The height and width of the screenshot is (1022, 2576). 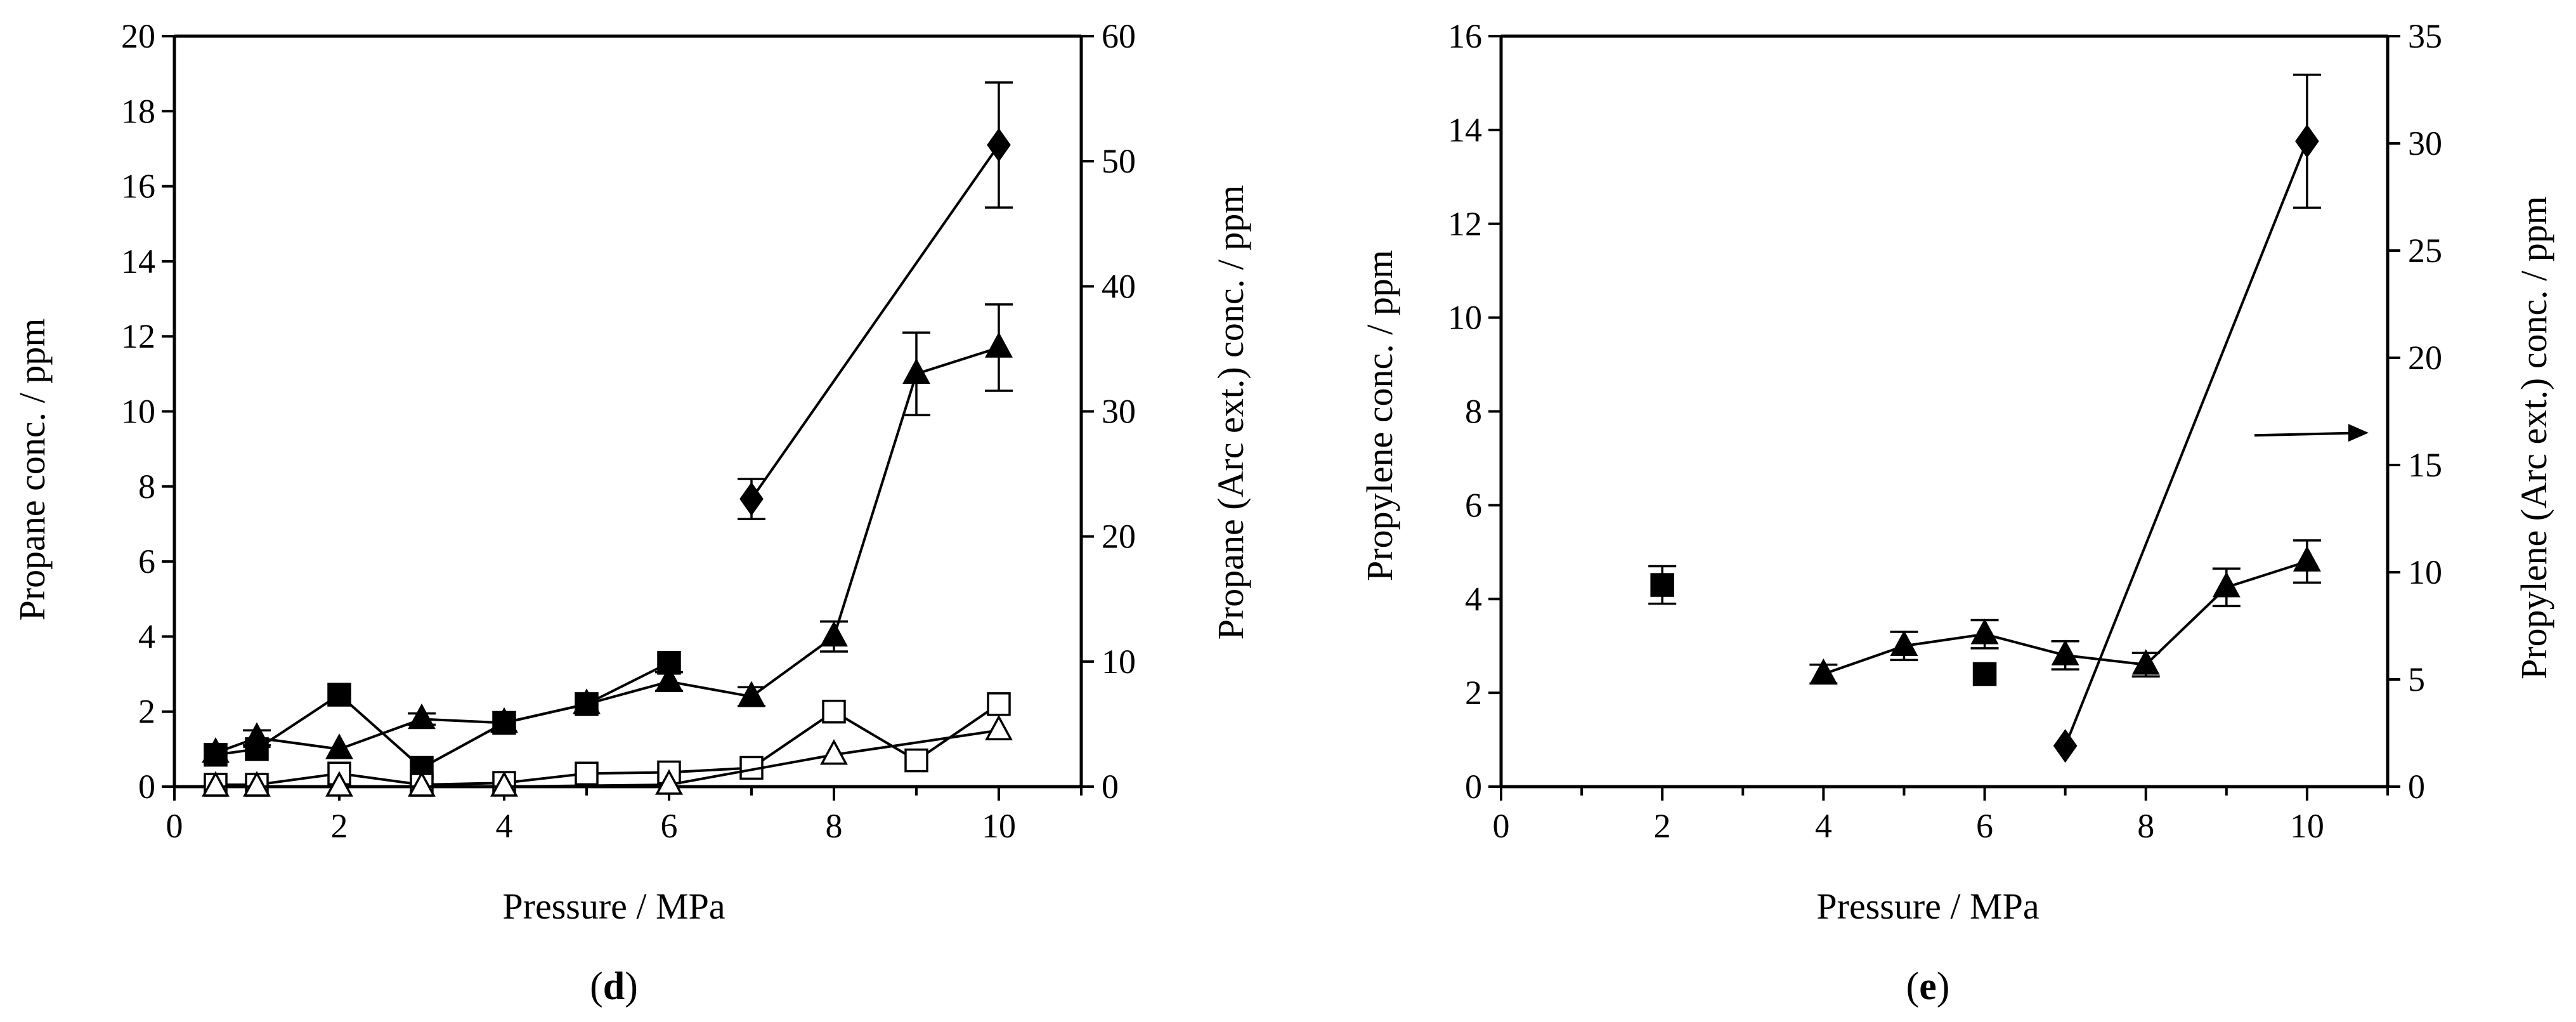 What do you see at coordinates (340, 826) in the screenshot?
I see `chart-d-x-tick-label: 2` at bounding box center [340, 826].